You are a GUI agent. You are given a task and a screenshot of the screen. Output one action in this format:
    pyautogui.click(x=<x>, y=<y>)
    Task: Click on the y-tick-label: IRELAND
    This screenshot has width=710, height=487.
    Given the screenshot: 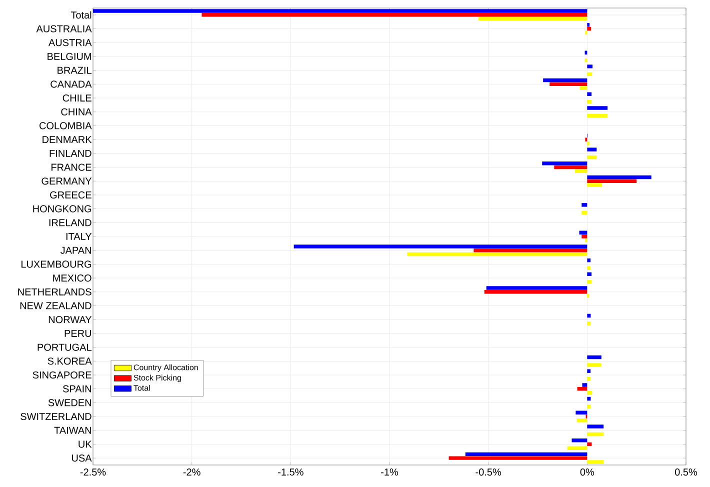 What is the action you would take?
    pyautogui.click(x=70, y=222)
    